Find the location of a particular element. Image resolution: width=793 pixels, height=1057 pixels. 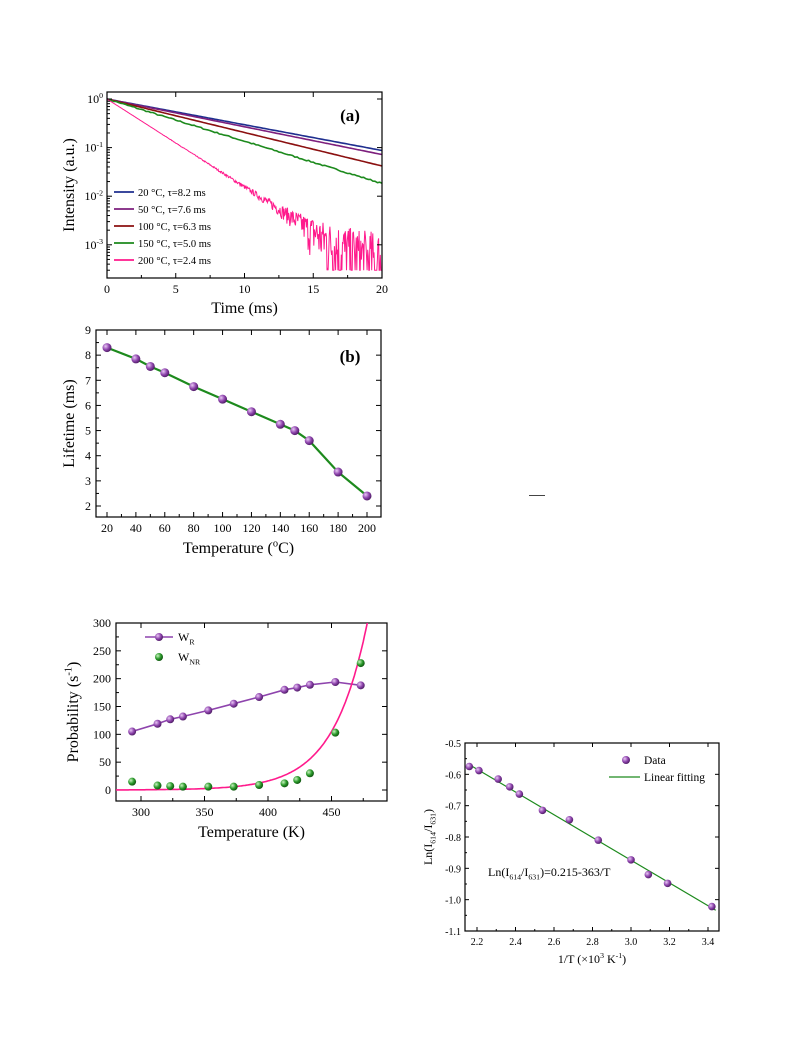

x-tick-label: 100 is located at coordinates (223, 528).